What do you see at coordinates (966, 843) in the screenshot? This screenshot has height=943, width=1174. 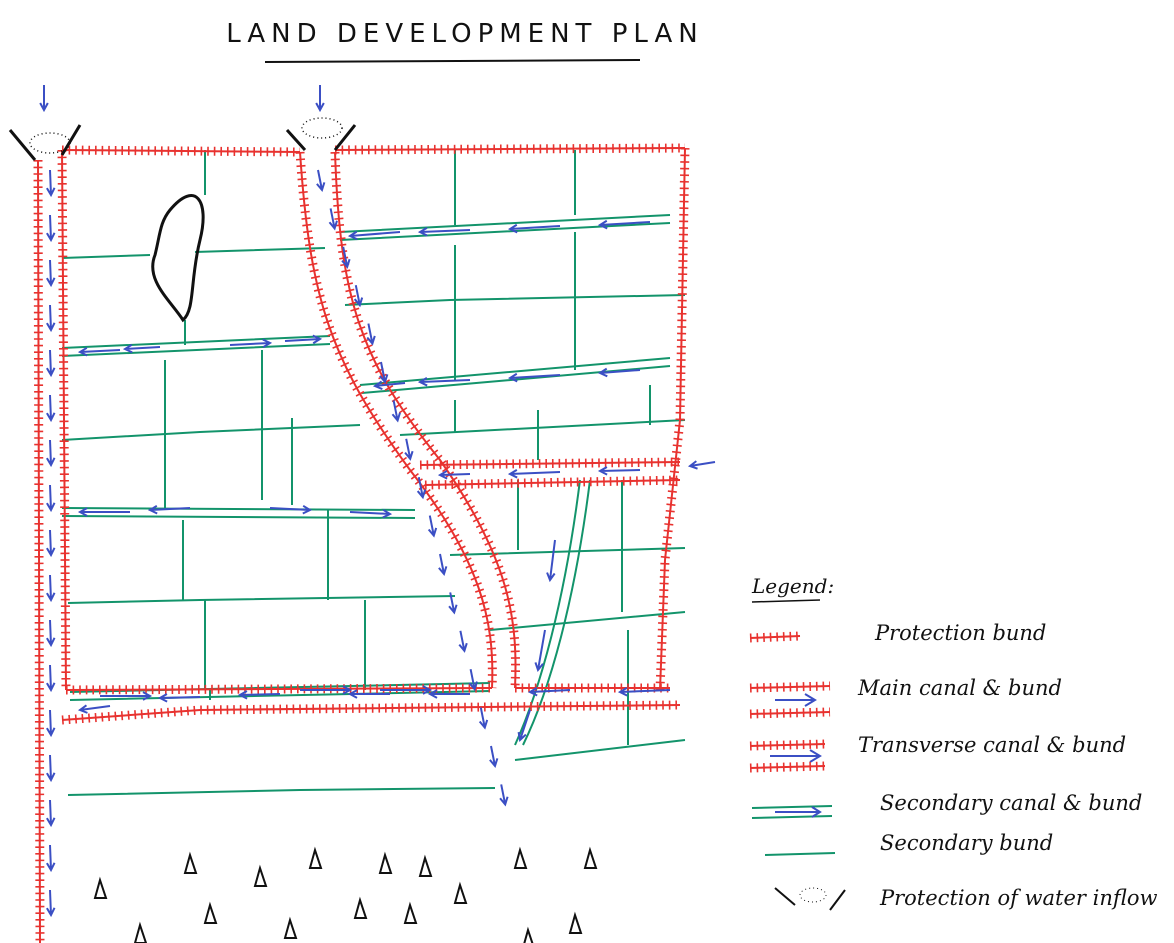 I see `legend-item: Secondary bund` at bounding box center [966, 843].